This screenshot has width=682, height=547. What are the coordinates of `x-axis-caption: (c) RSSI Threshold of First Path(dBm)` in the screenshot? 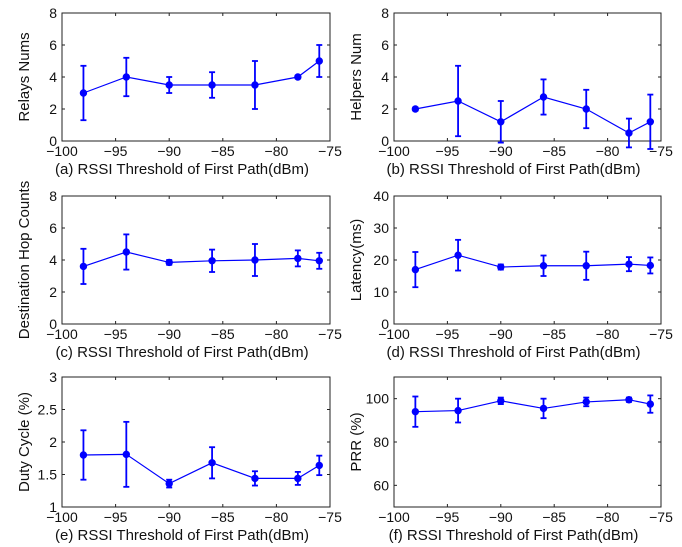 It's located at (181, 352).